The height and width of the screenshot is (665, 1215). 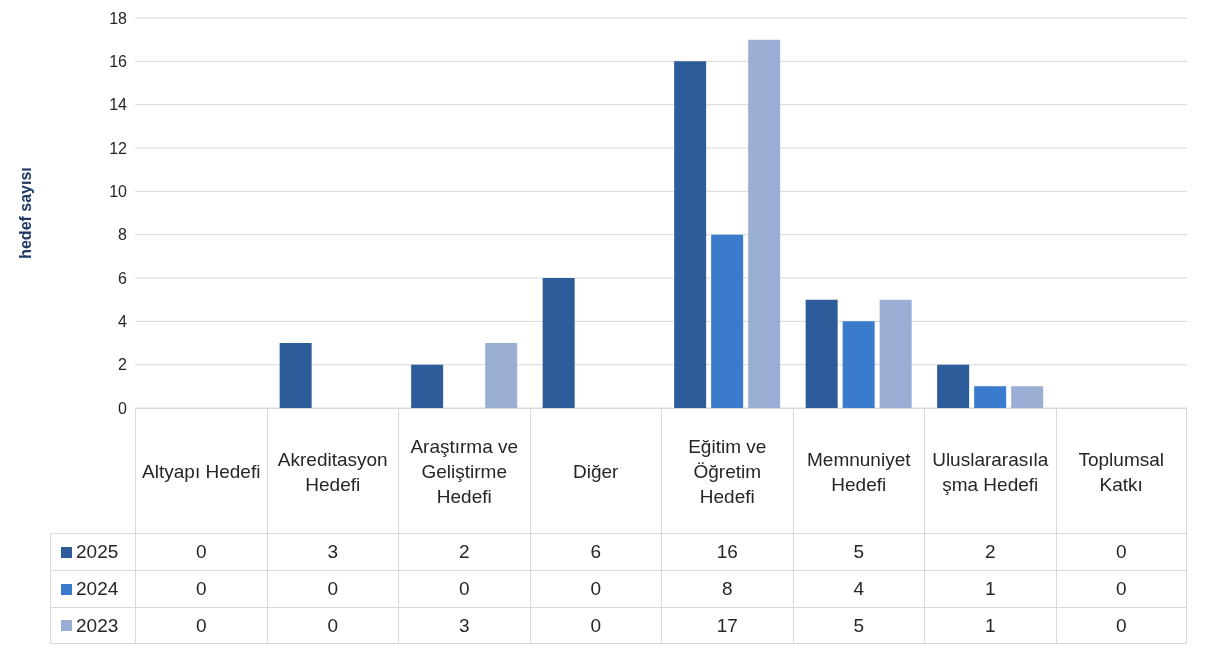 What do you see at coordinates (595, 471) in the screenshot?
I see `x-tick-label: Diğer` at bounding box center [595, 471].